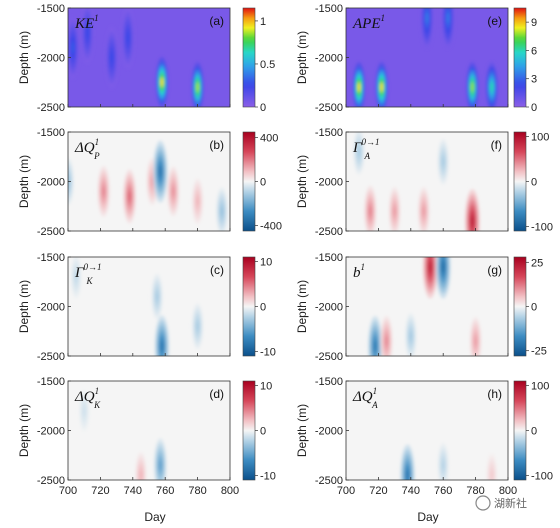 Image resolution: width=560 pixels, height=528 pixels. I want to click on panel-c: -1500 -2000 -2500 Depth (m) Γ0→1 K (c) 10 0 -10, so click(146, 307).